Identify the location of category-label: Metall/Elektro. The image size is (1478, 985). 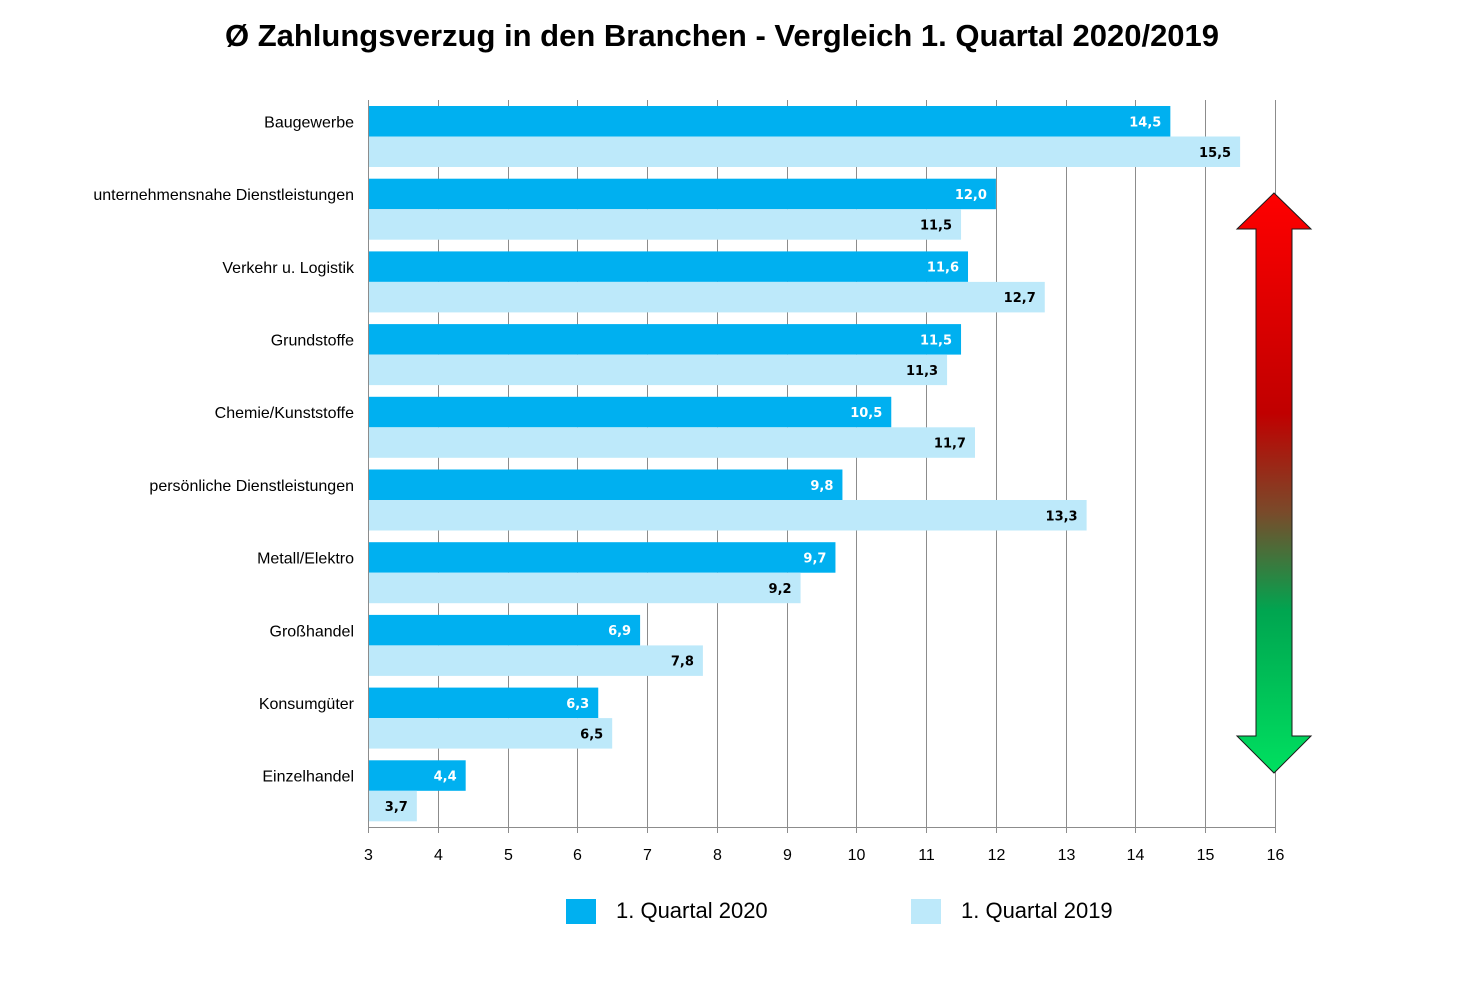
(305, 559).